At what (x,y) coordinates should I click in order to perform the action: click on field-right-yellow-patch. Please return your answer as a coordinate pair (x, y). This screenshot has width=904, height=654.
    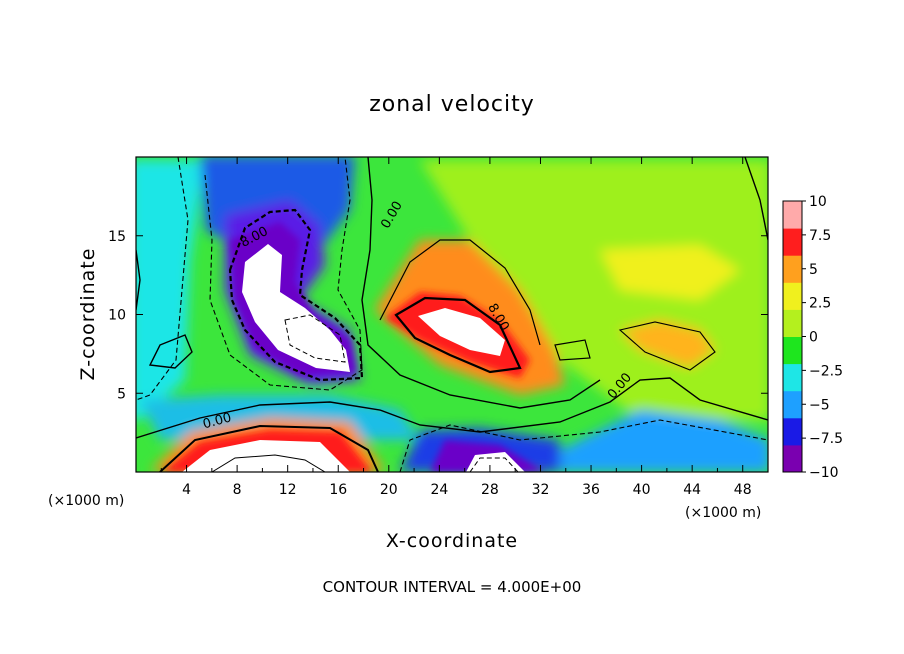
    Looking at the image, I should click on (670, 272).